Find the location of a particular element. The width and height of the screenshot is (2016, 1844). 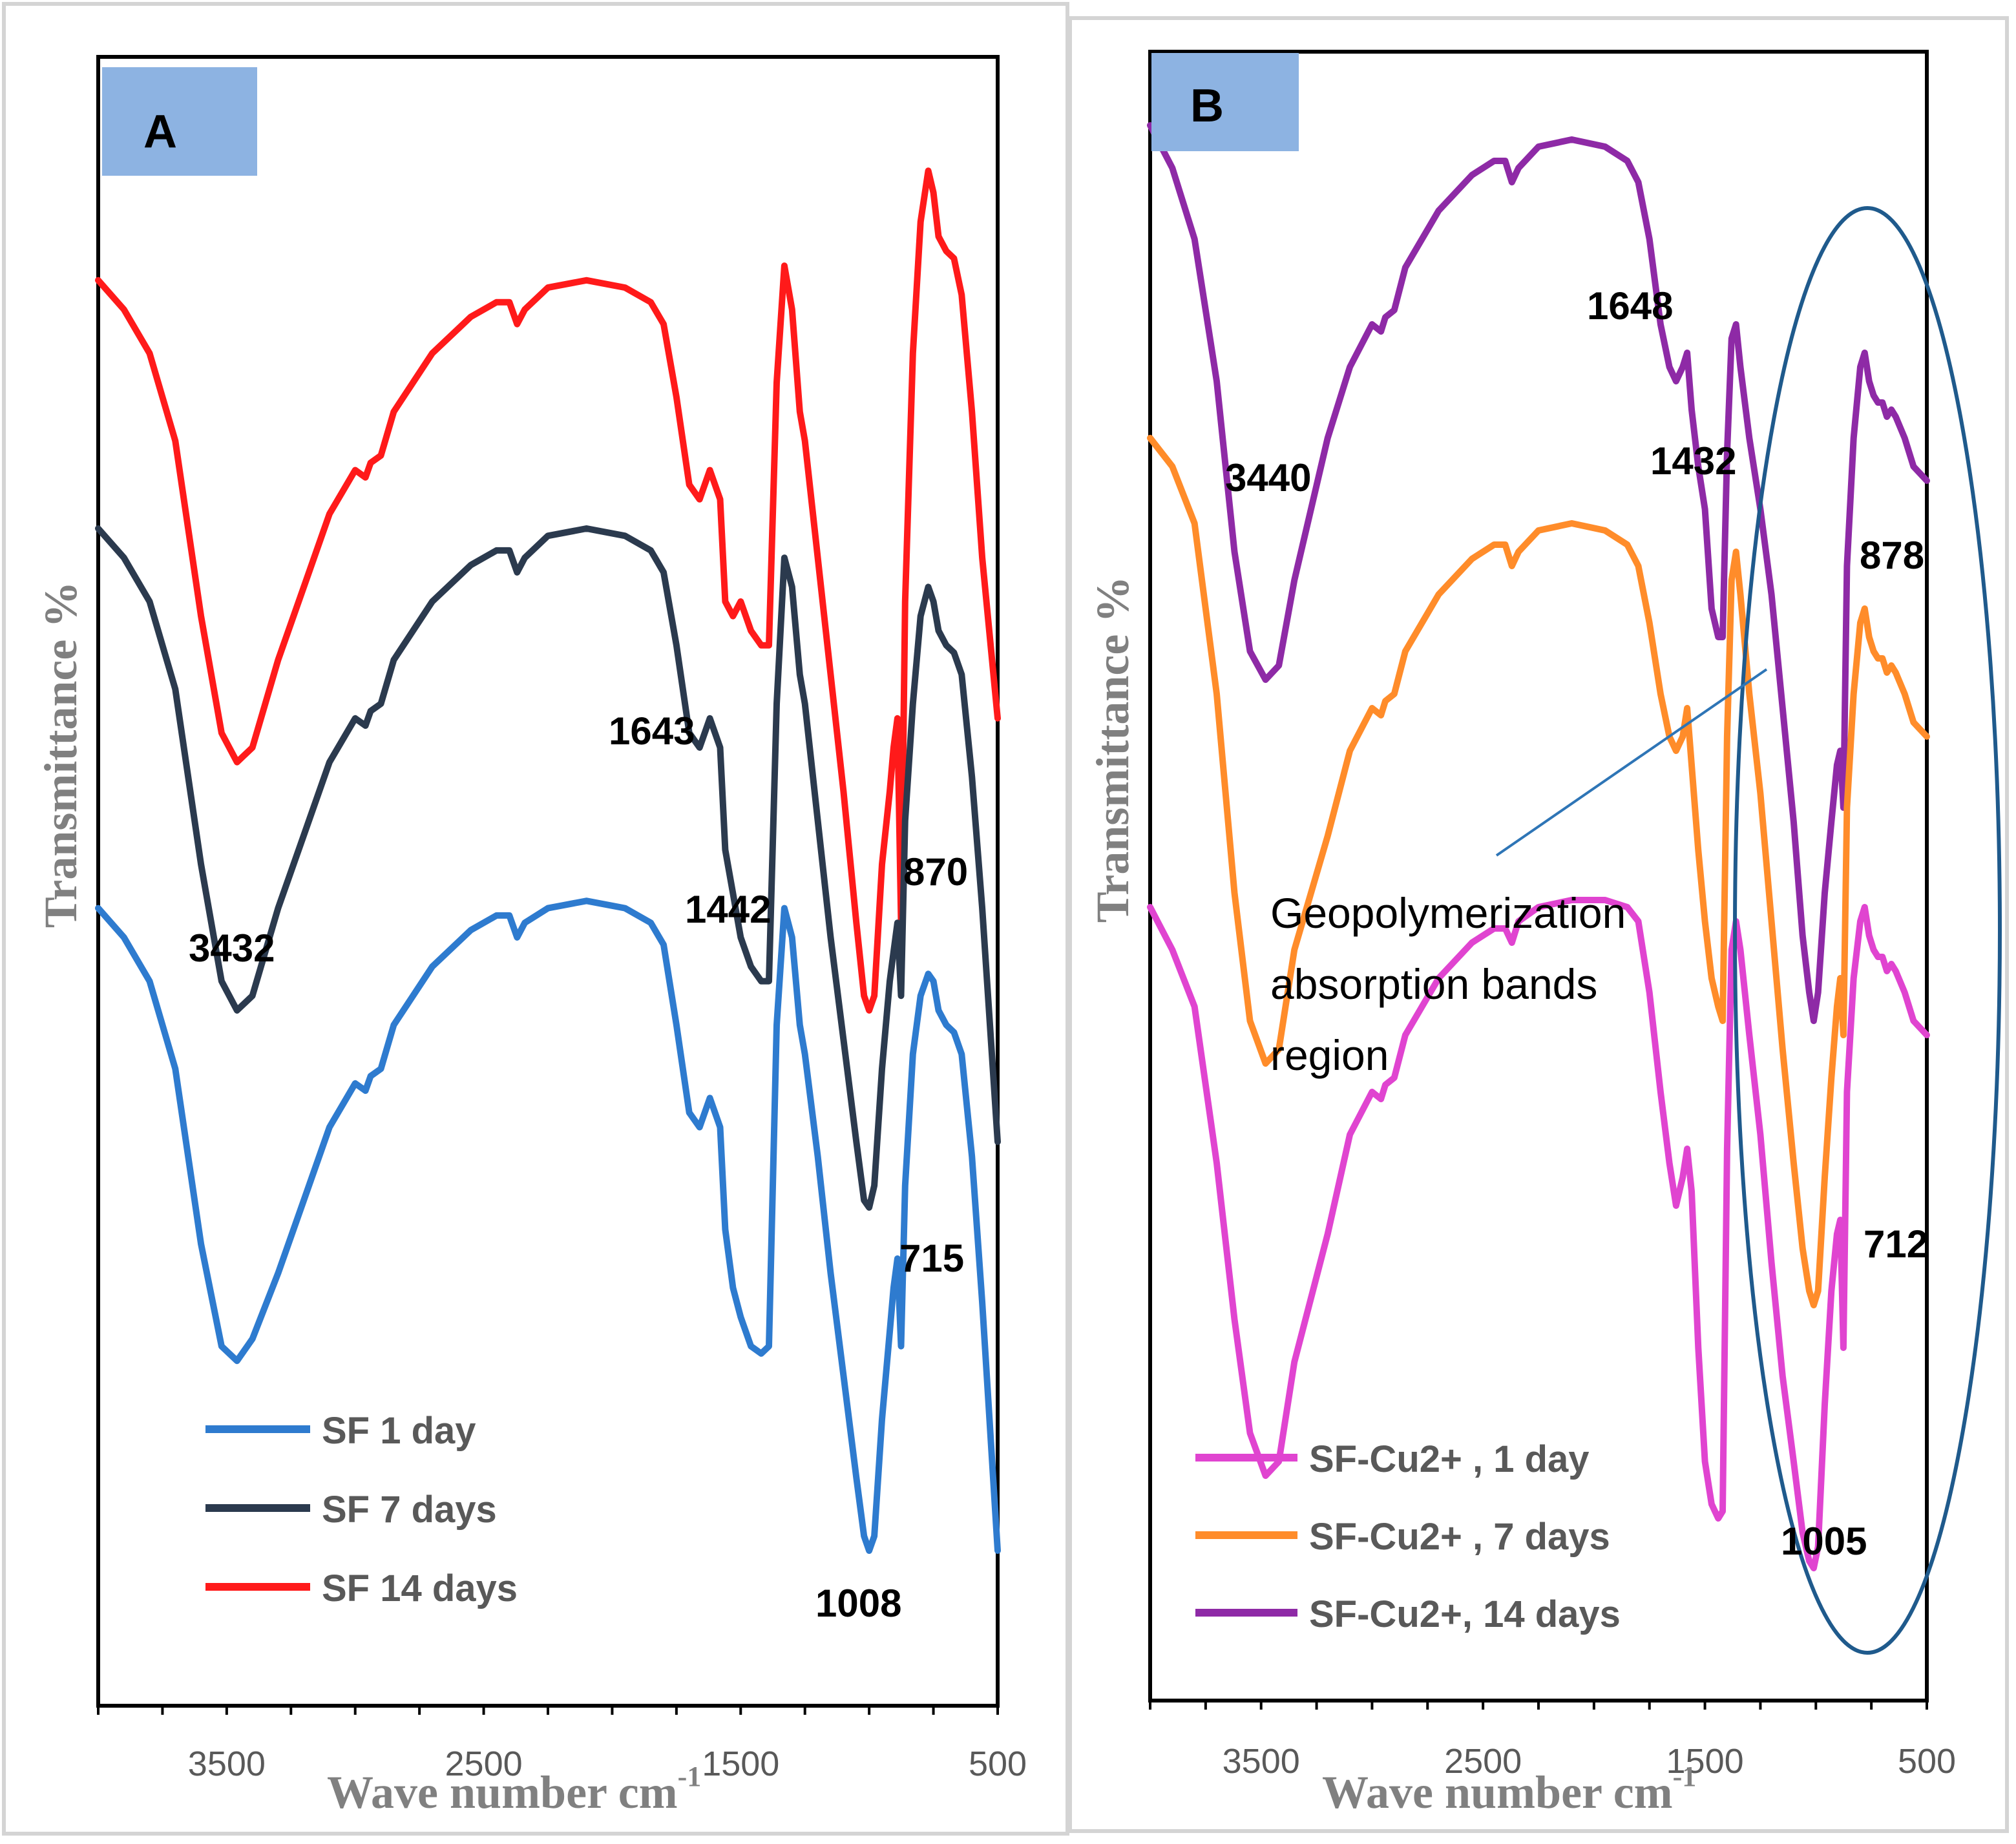

annotation-line-2: absorption bands is located at coordinates (1434, 984).